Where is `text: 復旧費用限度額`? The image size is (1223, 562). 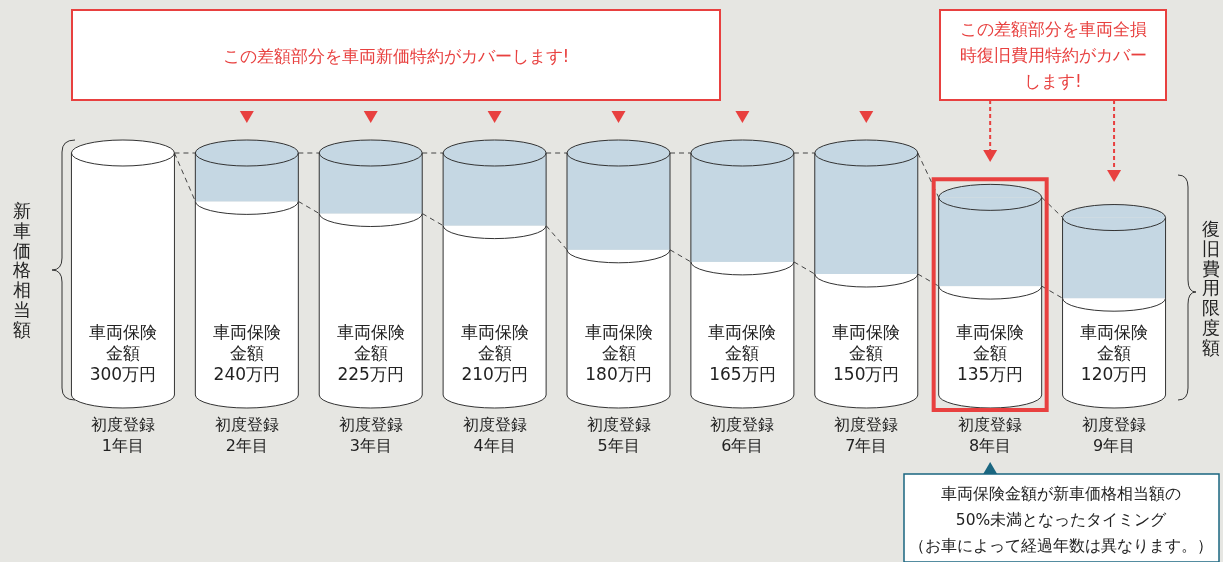 text: 復旧費用限度額 is located at coordinates (1211, 287).